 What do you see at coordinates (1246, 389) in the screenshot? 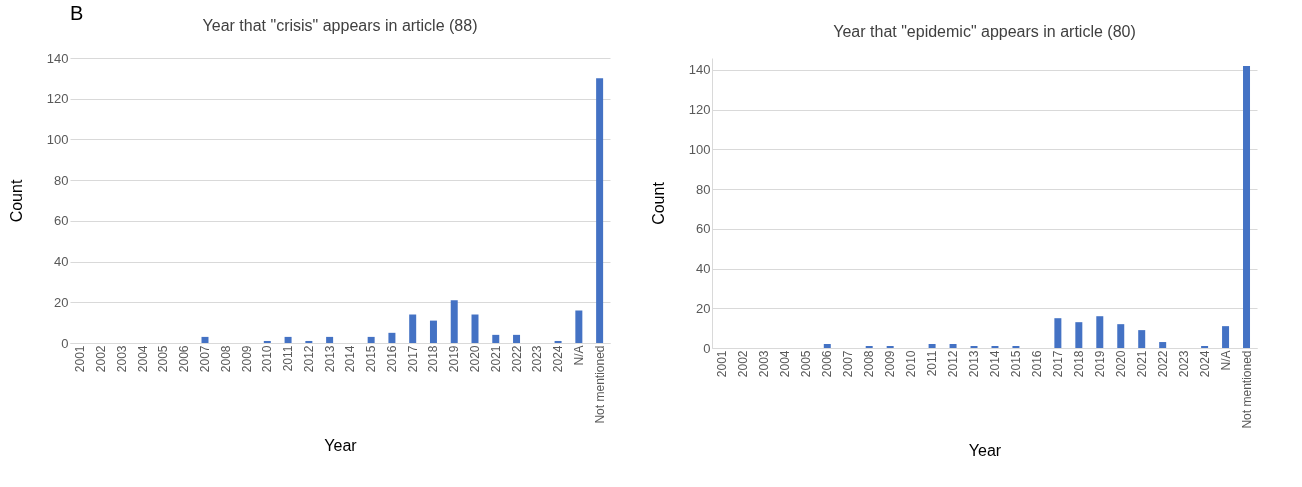
I see `x-tick-label: Not mentioned` at bounding box center [1246, 389].